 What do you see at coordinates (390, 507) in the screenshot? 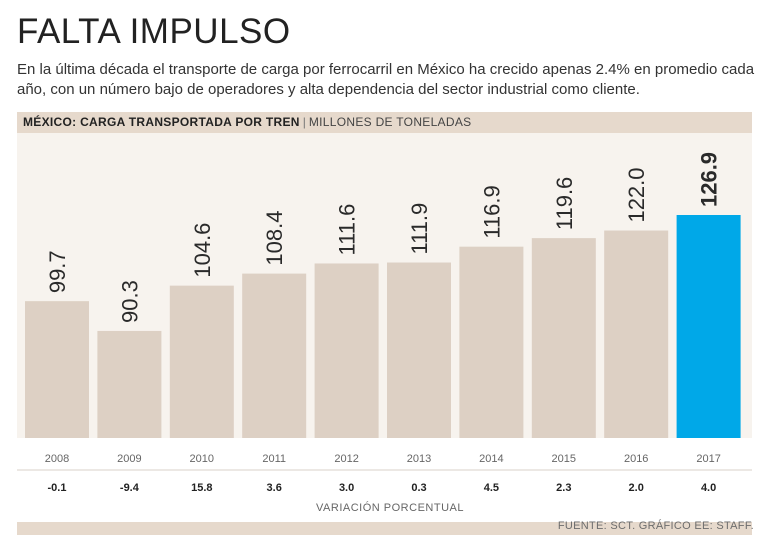
I see `variation-title: VARIACIÓN PORCENTUAL` at bounding box center [390, 507].